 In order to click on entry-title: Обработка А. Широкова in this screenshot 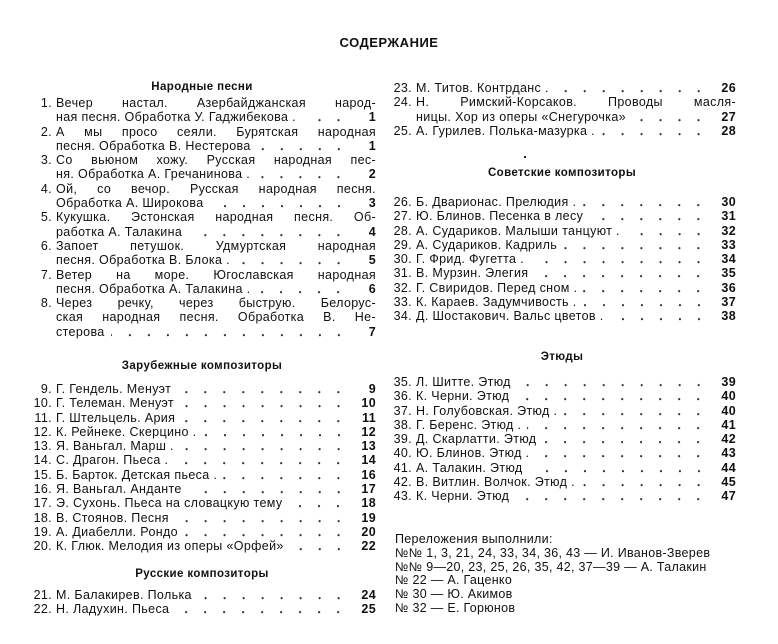, I will do `click(130, 203)`.